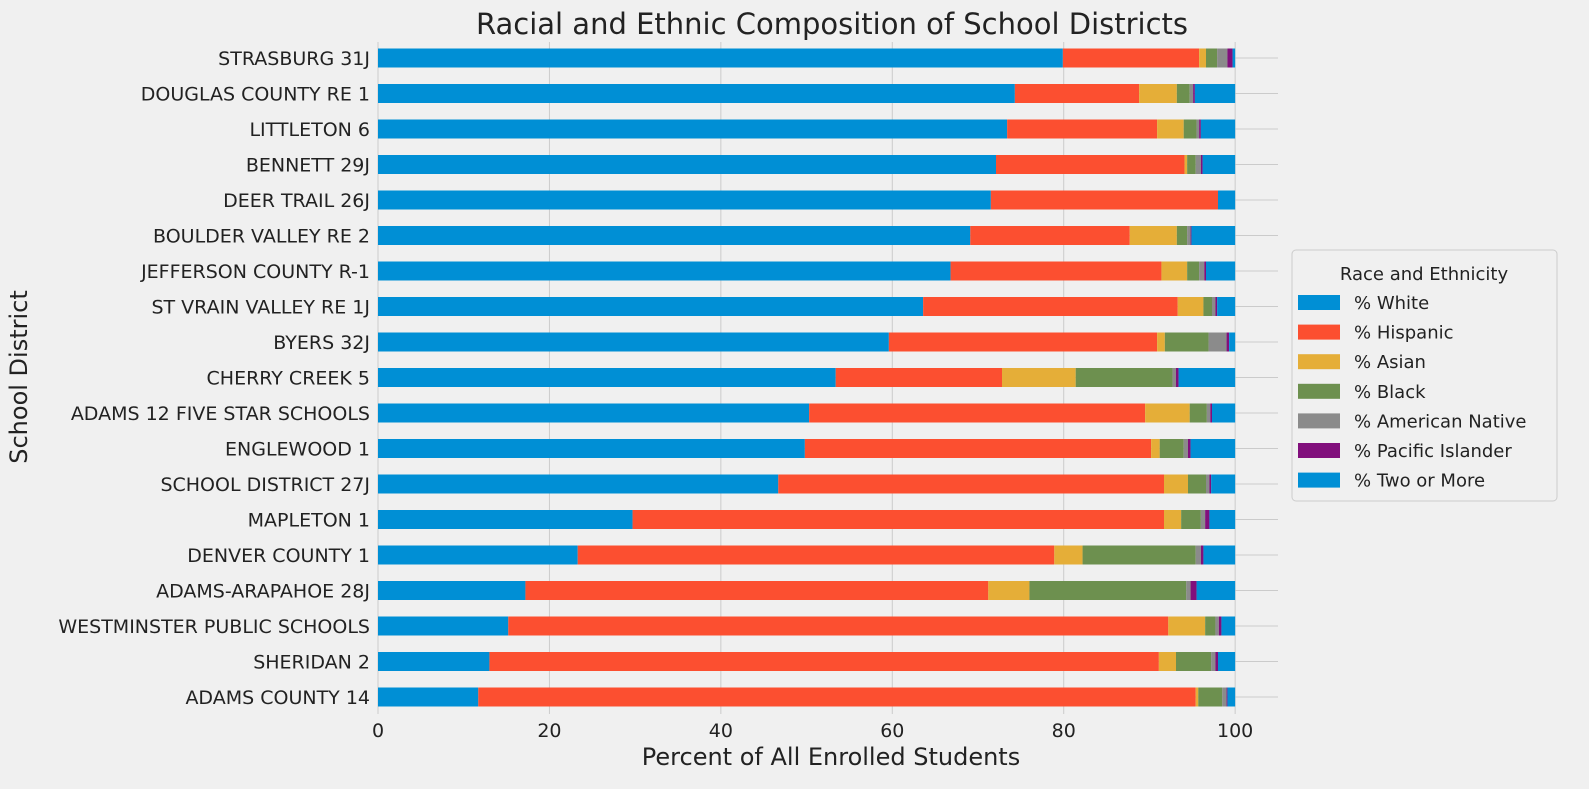 This screenshot has height=789, width=1589. What do you see at coordinates (549, 731) in the screenshot?
I see `x-tick-label: 20` at bounding box center [549, 731].